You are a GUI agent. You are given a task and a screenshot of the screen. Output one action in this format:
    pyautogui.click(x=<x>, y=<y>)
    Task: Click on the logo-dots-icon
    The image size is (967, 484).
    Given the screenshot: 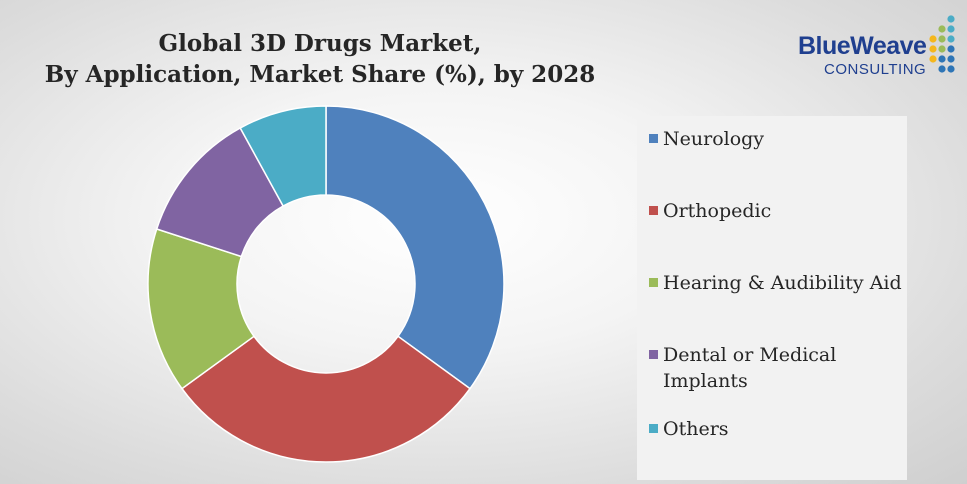 What is the action you would take?
    pyautogui.click(x=942, y=44)
    